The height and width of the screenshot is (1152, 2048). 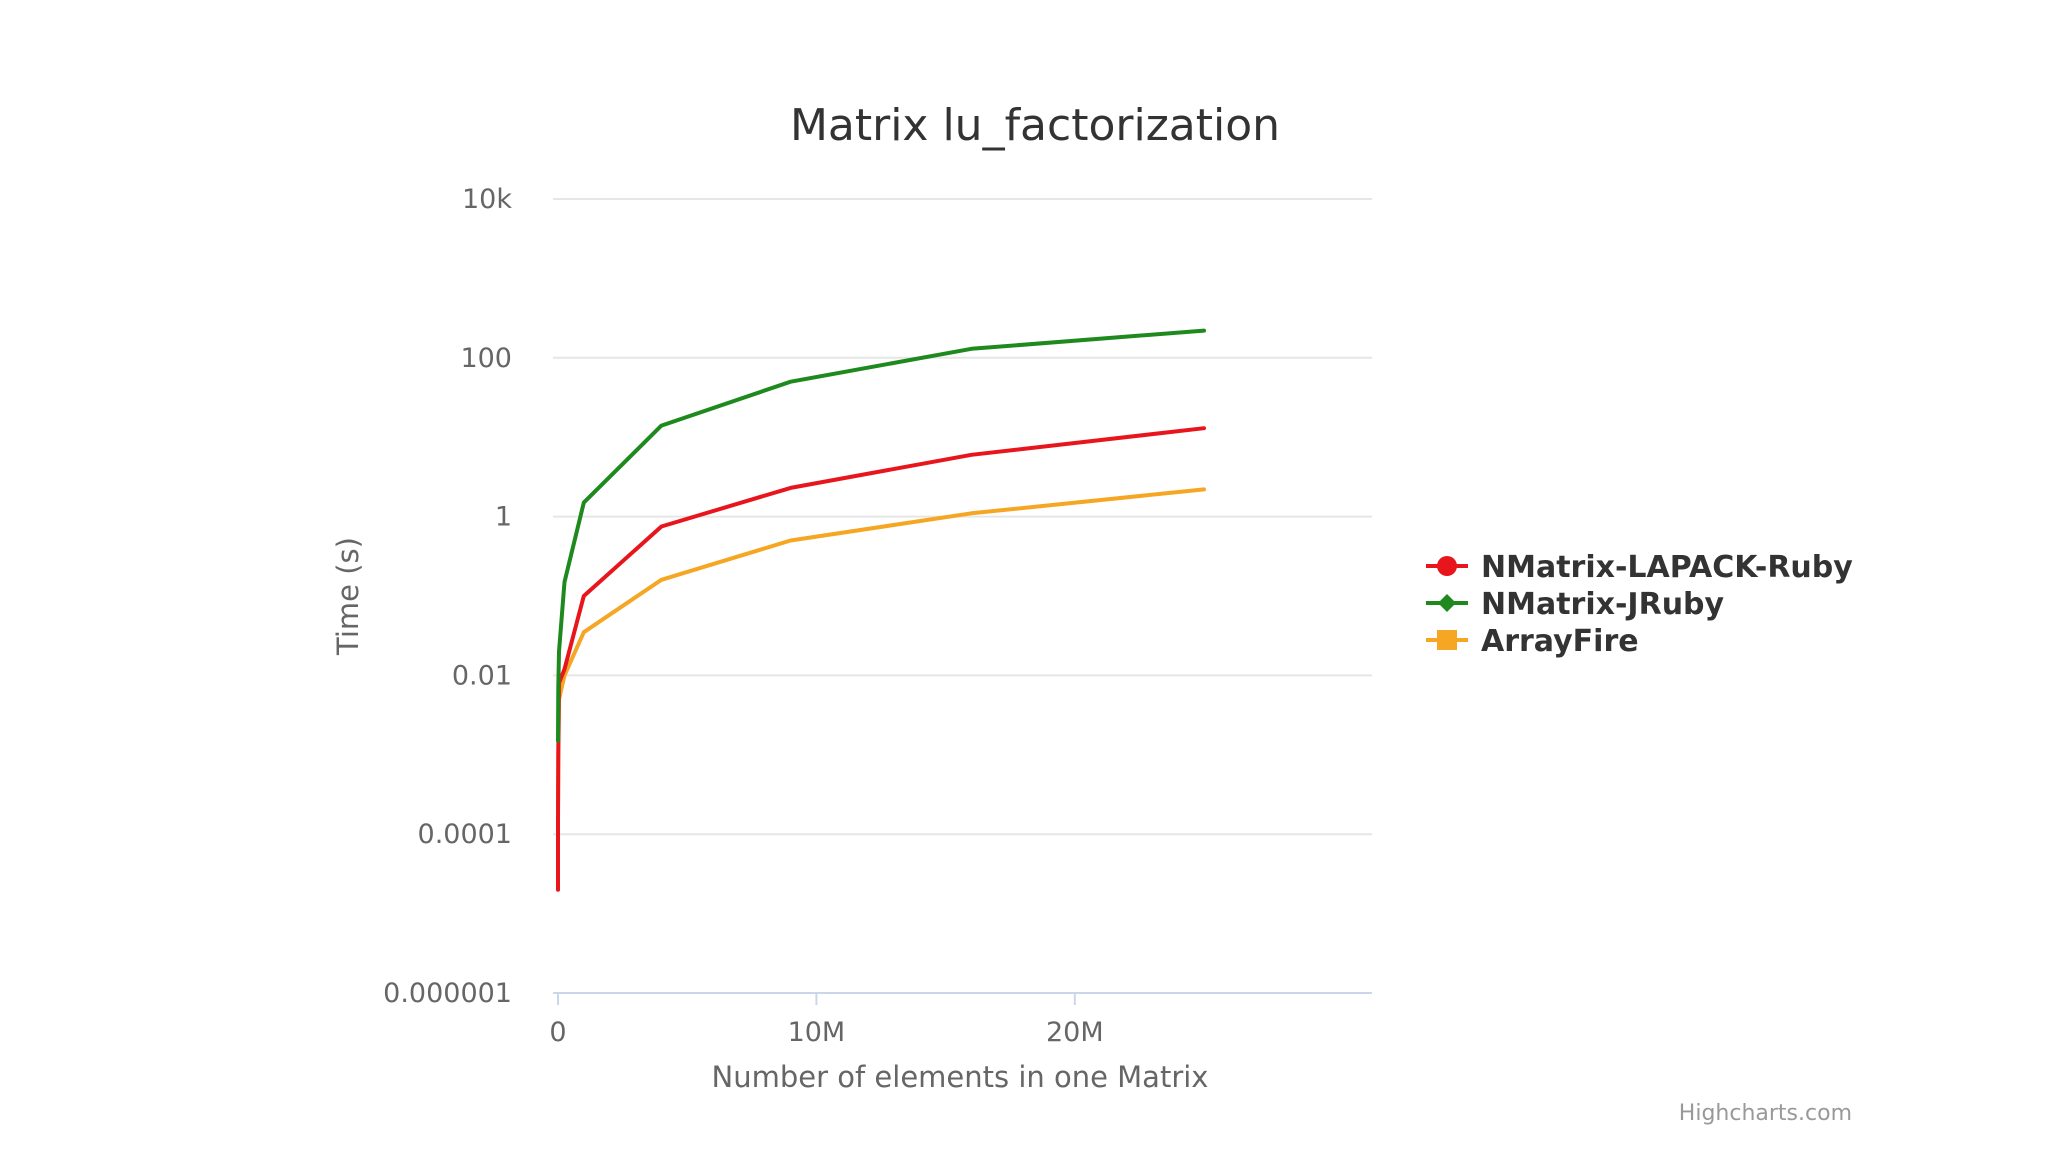 What do you see at coordinates (348, 596) in the screenshot?
I see `y-axis-title: Time (s)` at bounding box center [348, 596].